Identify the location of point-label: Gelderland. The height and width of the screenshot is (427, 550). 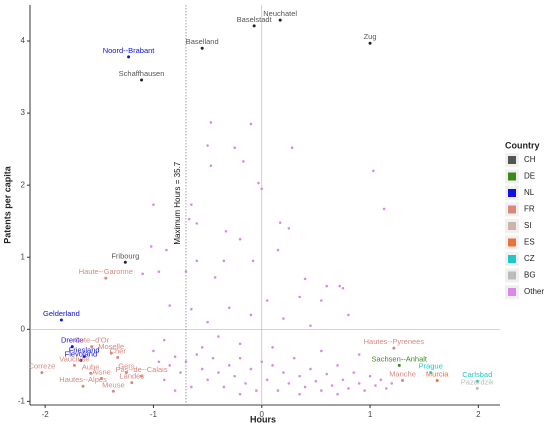
(61, 313).